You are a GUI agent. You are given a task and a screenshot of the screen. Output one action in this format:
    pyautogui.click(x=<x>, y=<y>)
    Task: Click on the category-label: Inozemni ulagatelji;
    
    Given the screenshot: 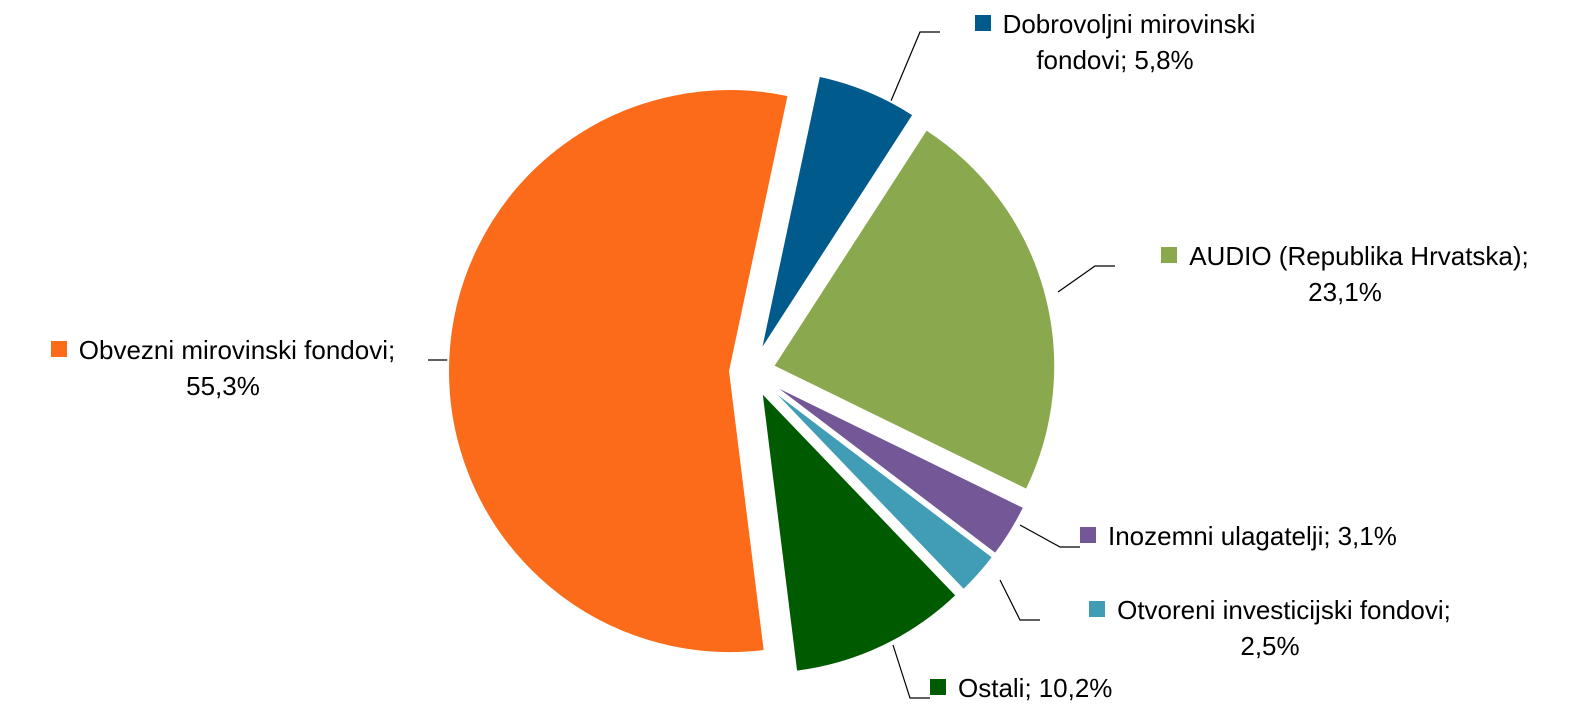 What is the action you would take?
    pyautogui.click(x=1219, y=536)
    